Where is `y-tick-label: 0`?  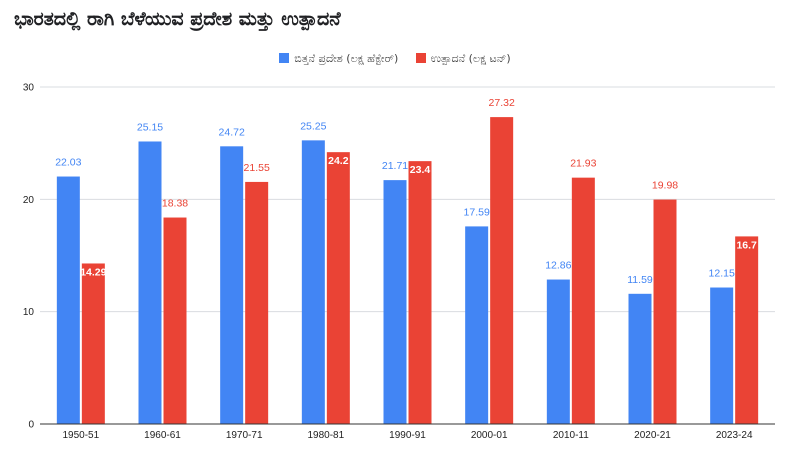
y-tick-label: 0 is located at coordinates (31, 425).